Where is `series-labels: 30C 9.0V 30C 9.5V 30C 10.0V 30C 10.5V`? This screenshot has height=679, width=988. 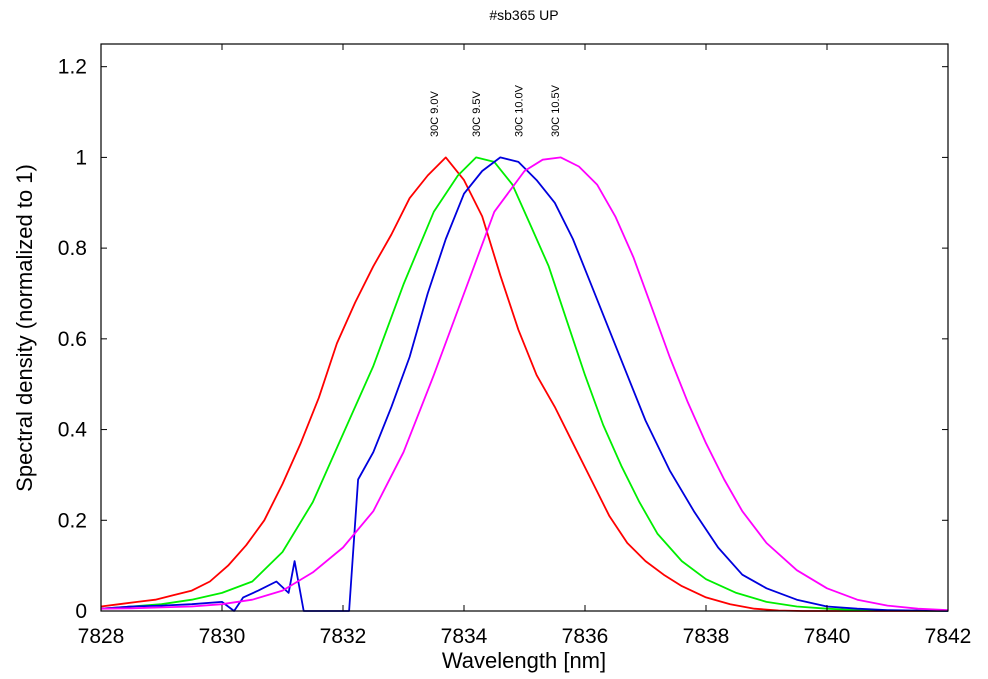
series-labels: 30C 9.0V 30C 9.5V 30C 10.0V 30C 10.5V is located at coordinates (495, 110).